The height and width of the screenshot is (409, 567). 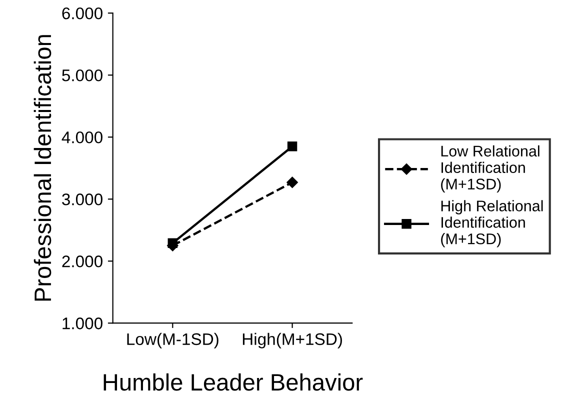 I want to click on y-tick-label: 1.000, so click(x=82, y=324).